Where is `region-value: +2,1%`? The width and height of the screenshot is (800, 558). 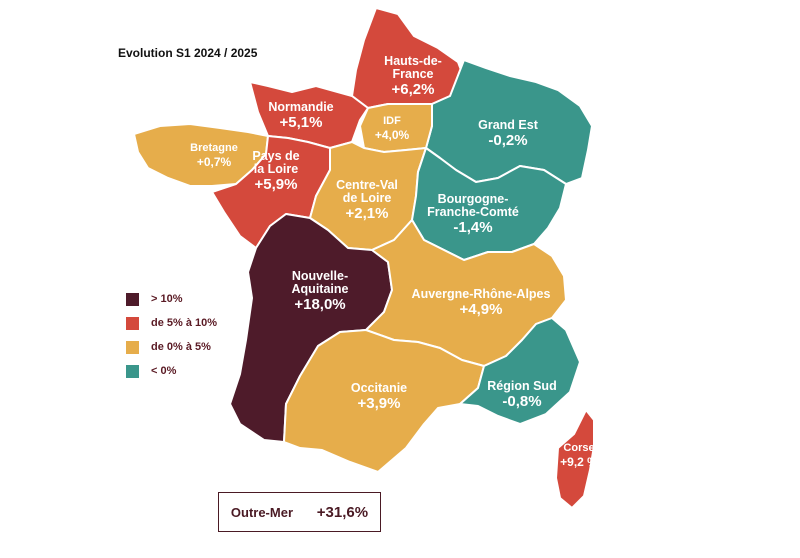
region-value: +2,1% is located at coordinates (367, 214).